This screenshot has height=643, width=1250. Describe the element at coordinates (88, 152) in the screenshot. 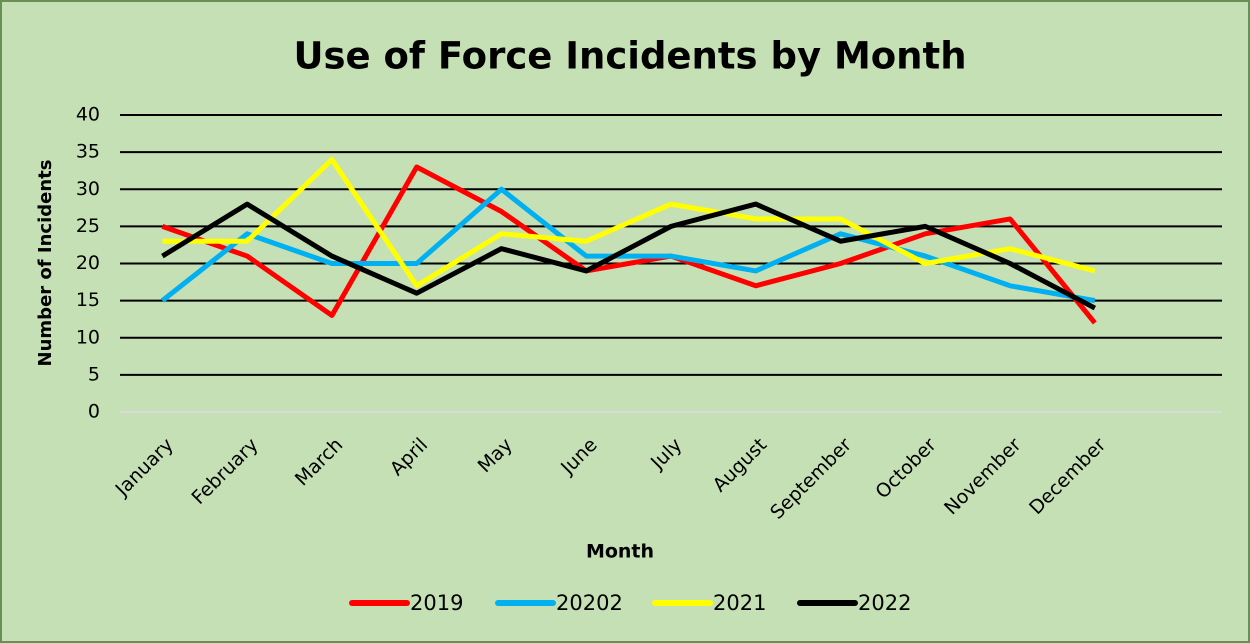

I see `y-tick-label: 35` at that location.